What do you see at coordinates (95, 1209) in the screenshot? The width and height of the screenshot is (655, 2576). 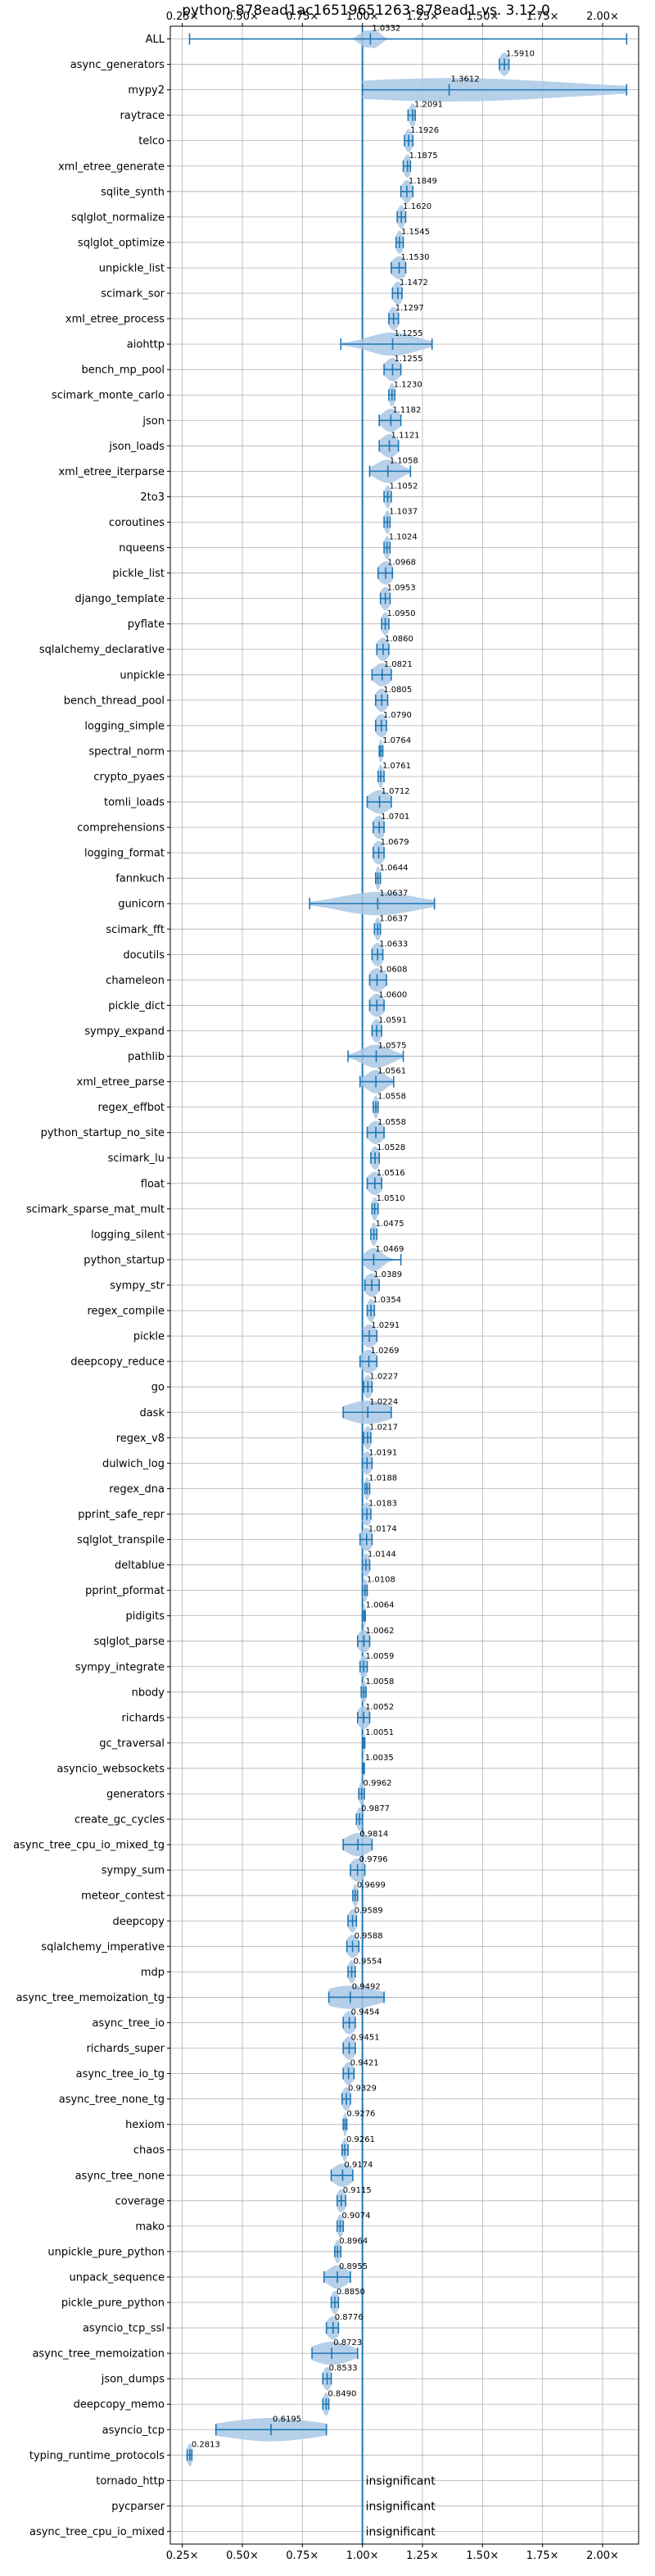 I see `benchmark-name-label: scimark_sparse_mat_mult` at bounding box center [95, 1209].